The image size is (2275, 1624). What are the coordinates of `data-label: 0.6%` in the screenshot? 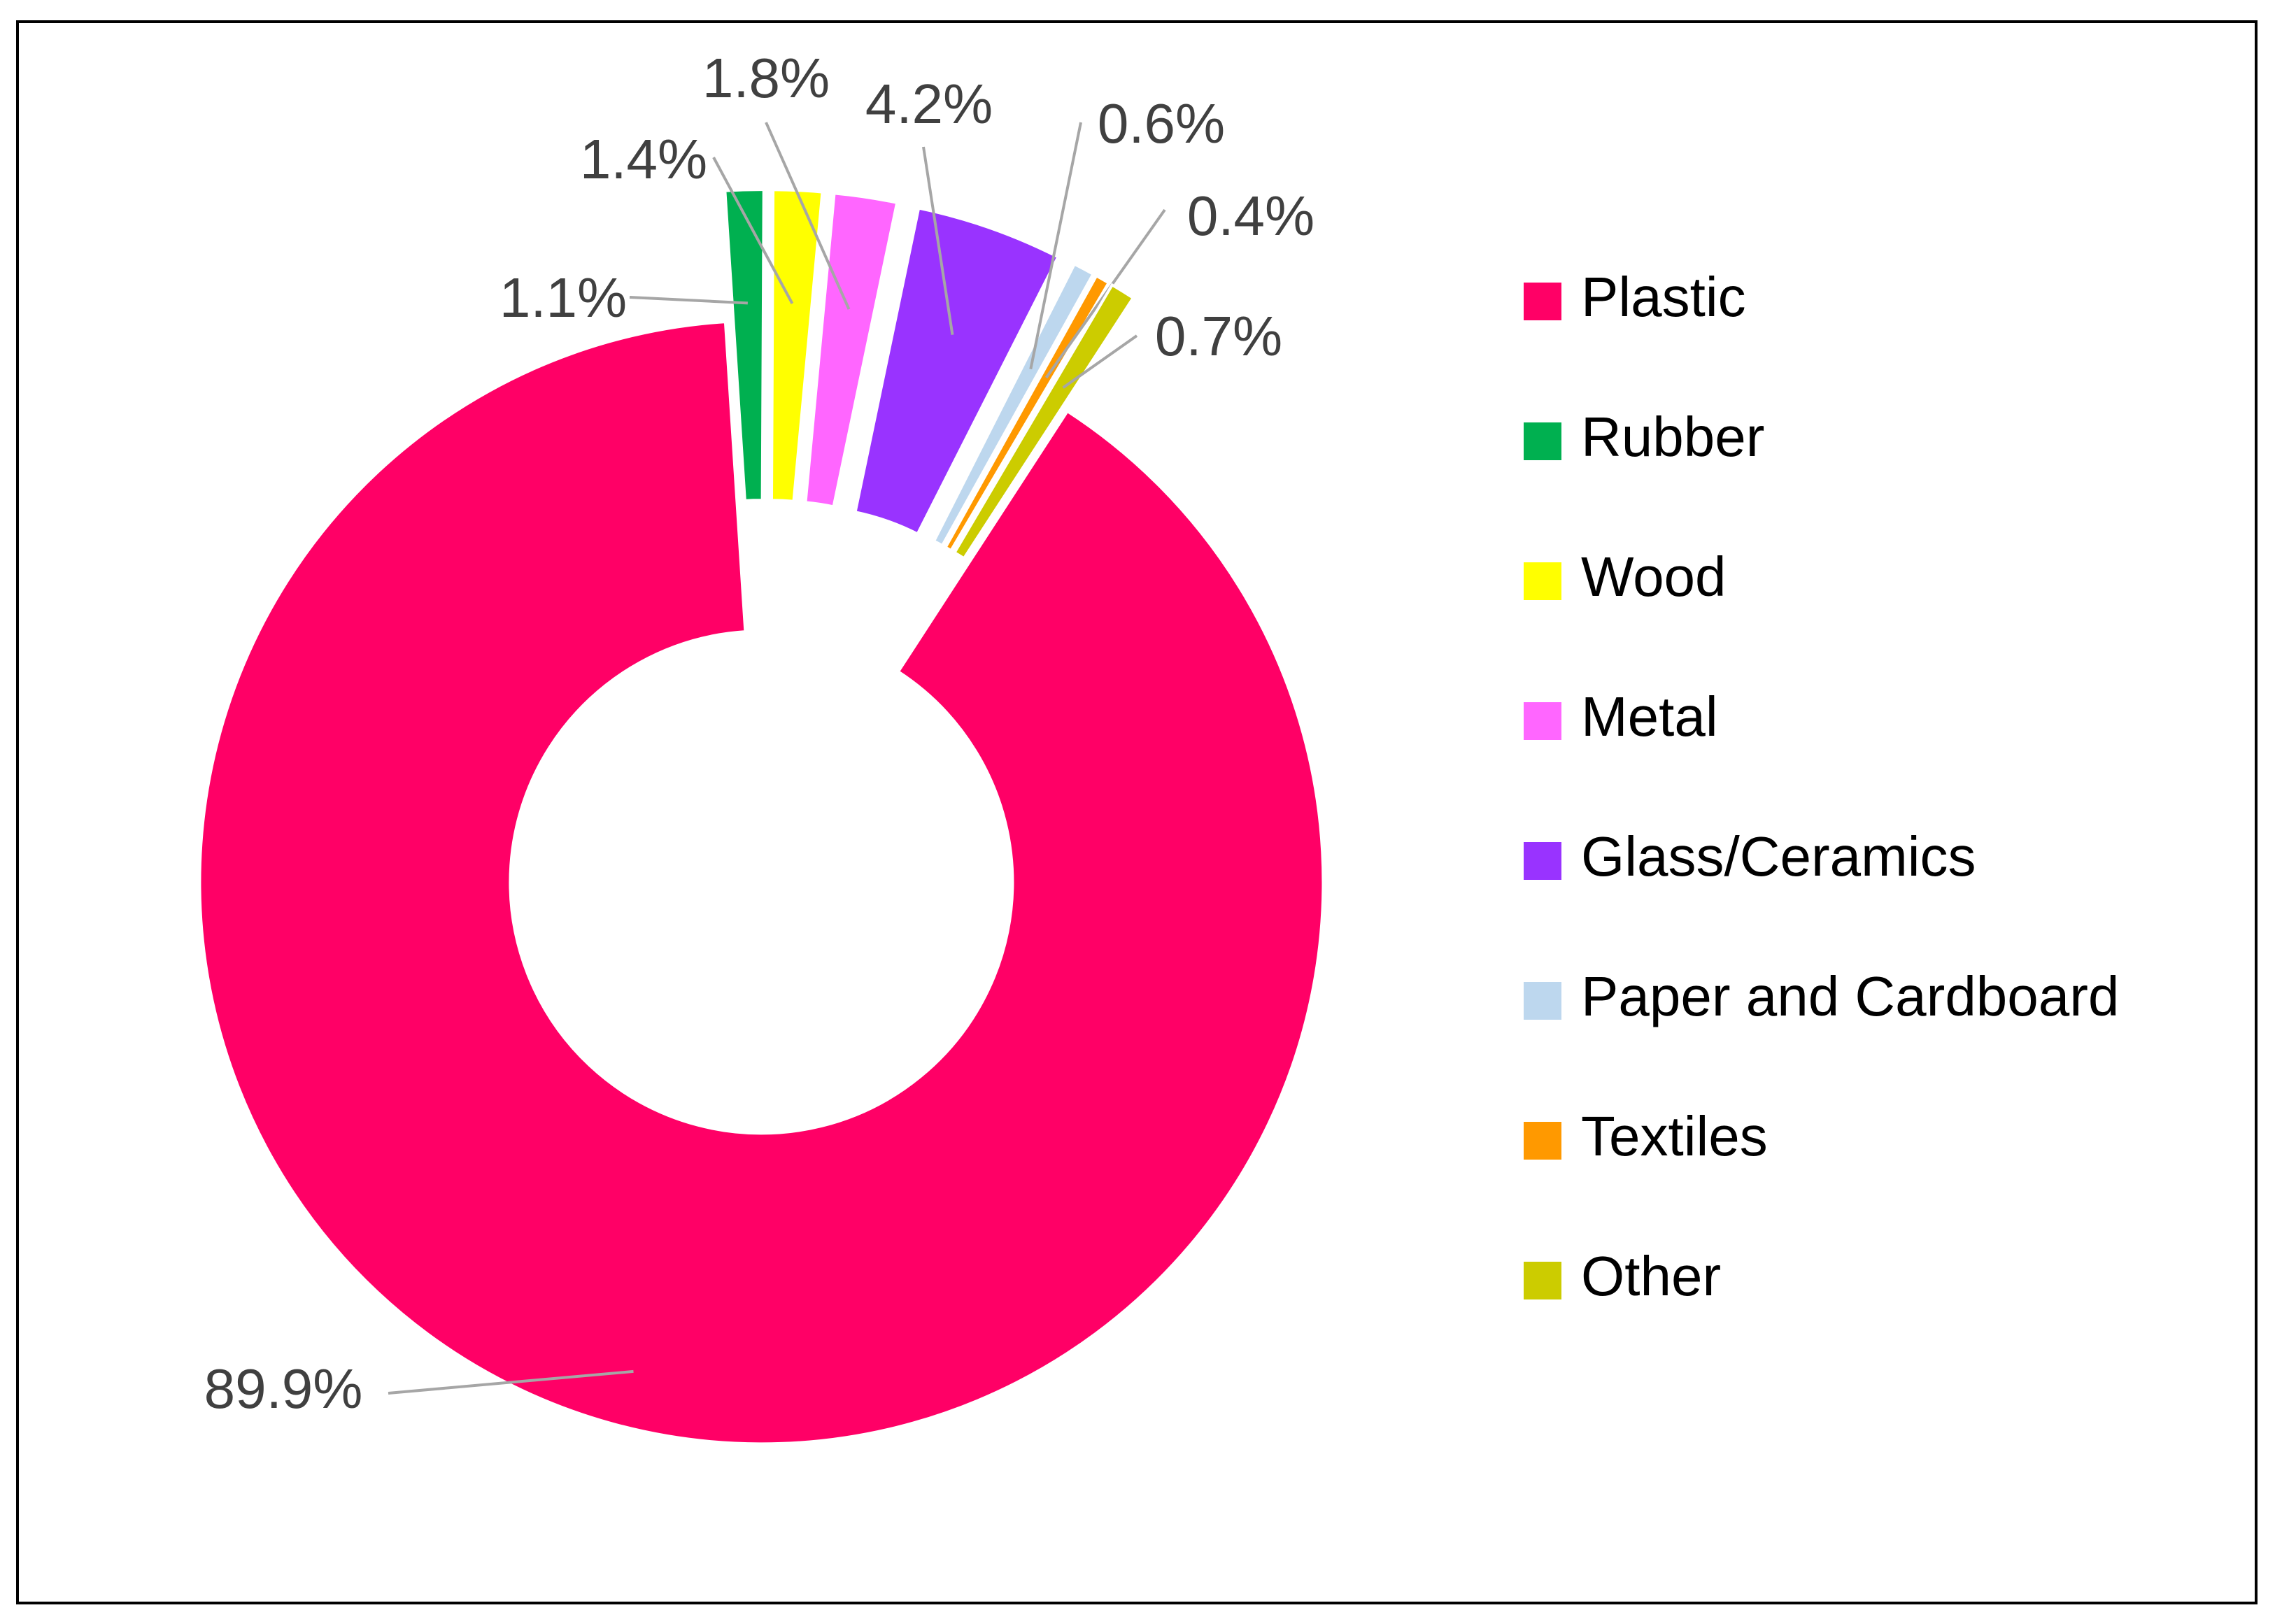 It's located at (1161, 124).